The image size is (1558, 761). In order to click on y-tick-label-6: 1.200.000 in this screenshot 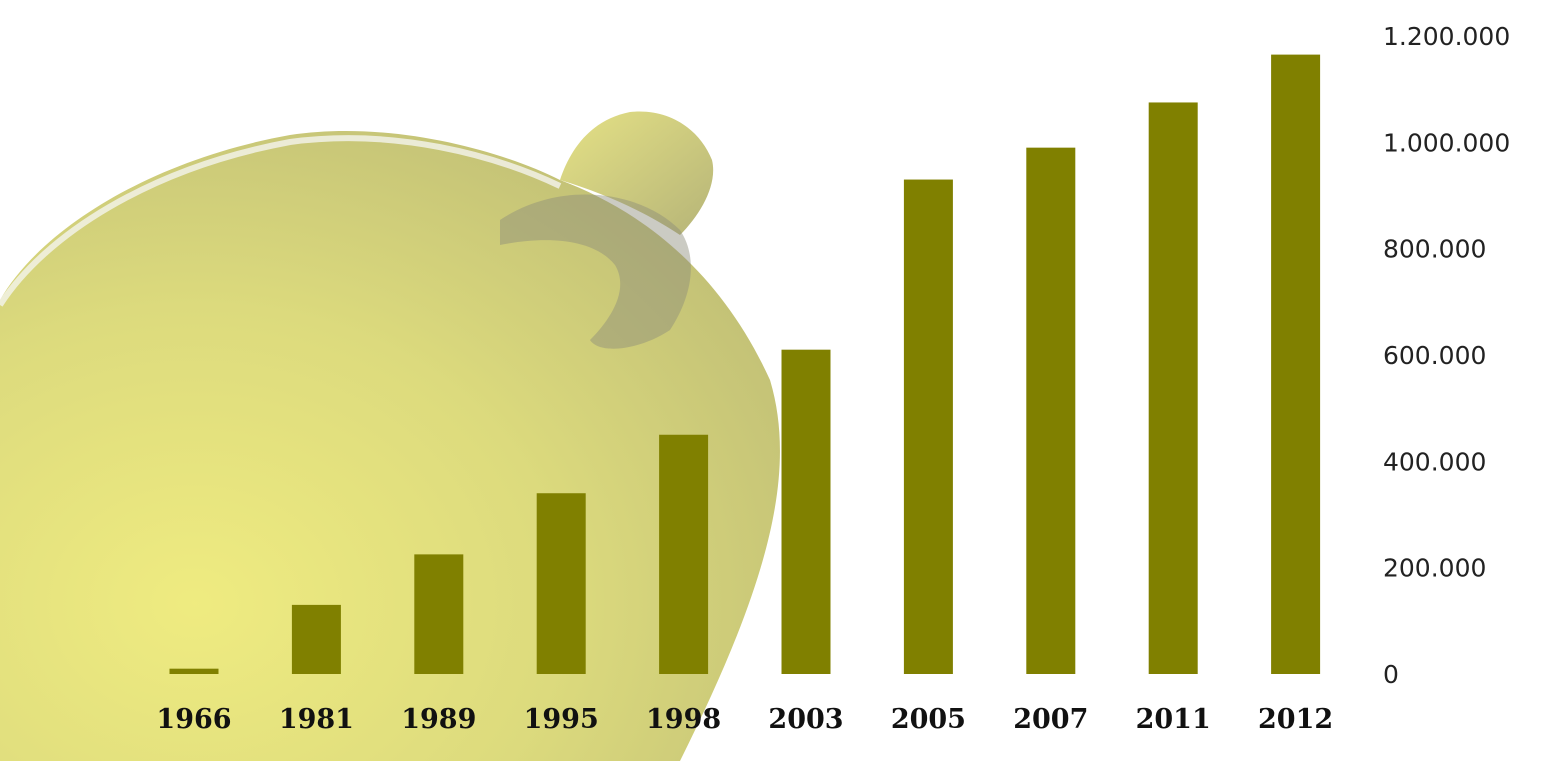, I will do `click(1446, 36)`.